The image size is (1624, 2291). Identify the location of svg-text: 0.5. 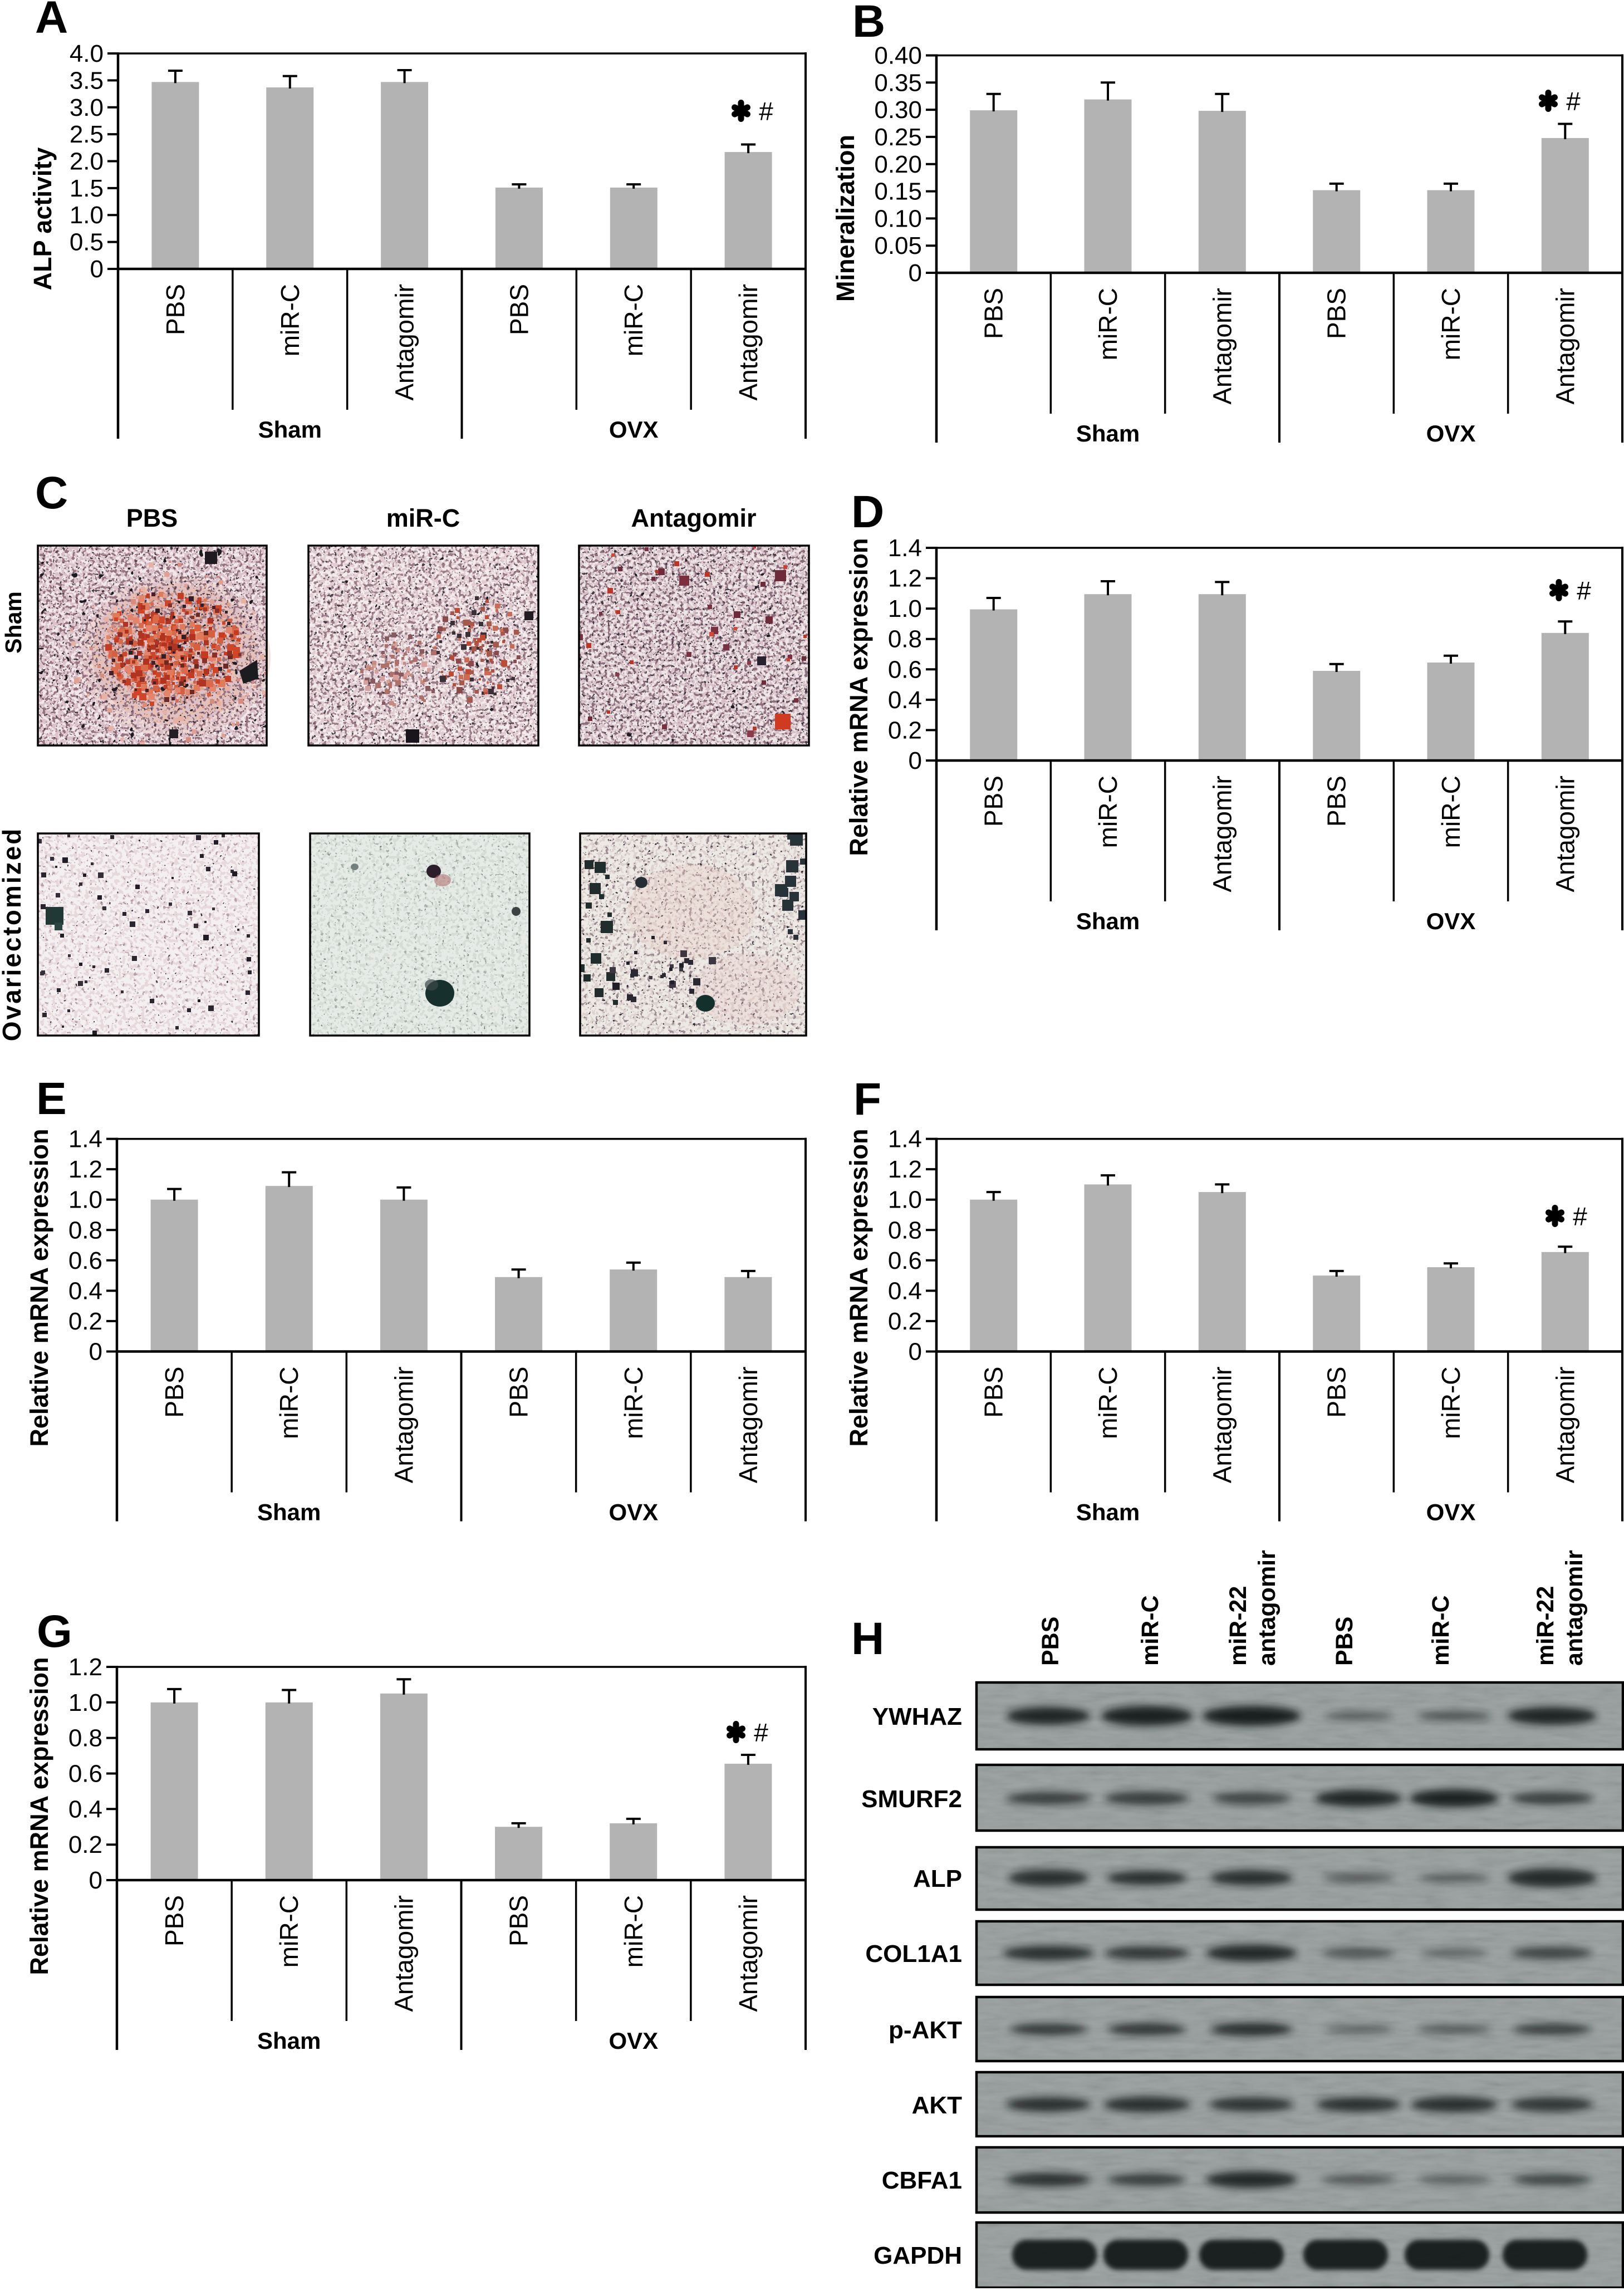
(87, 242).